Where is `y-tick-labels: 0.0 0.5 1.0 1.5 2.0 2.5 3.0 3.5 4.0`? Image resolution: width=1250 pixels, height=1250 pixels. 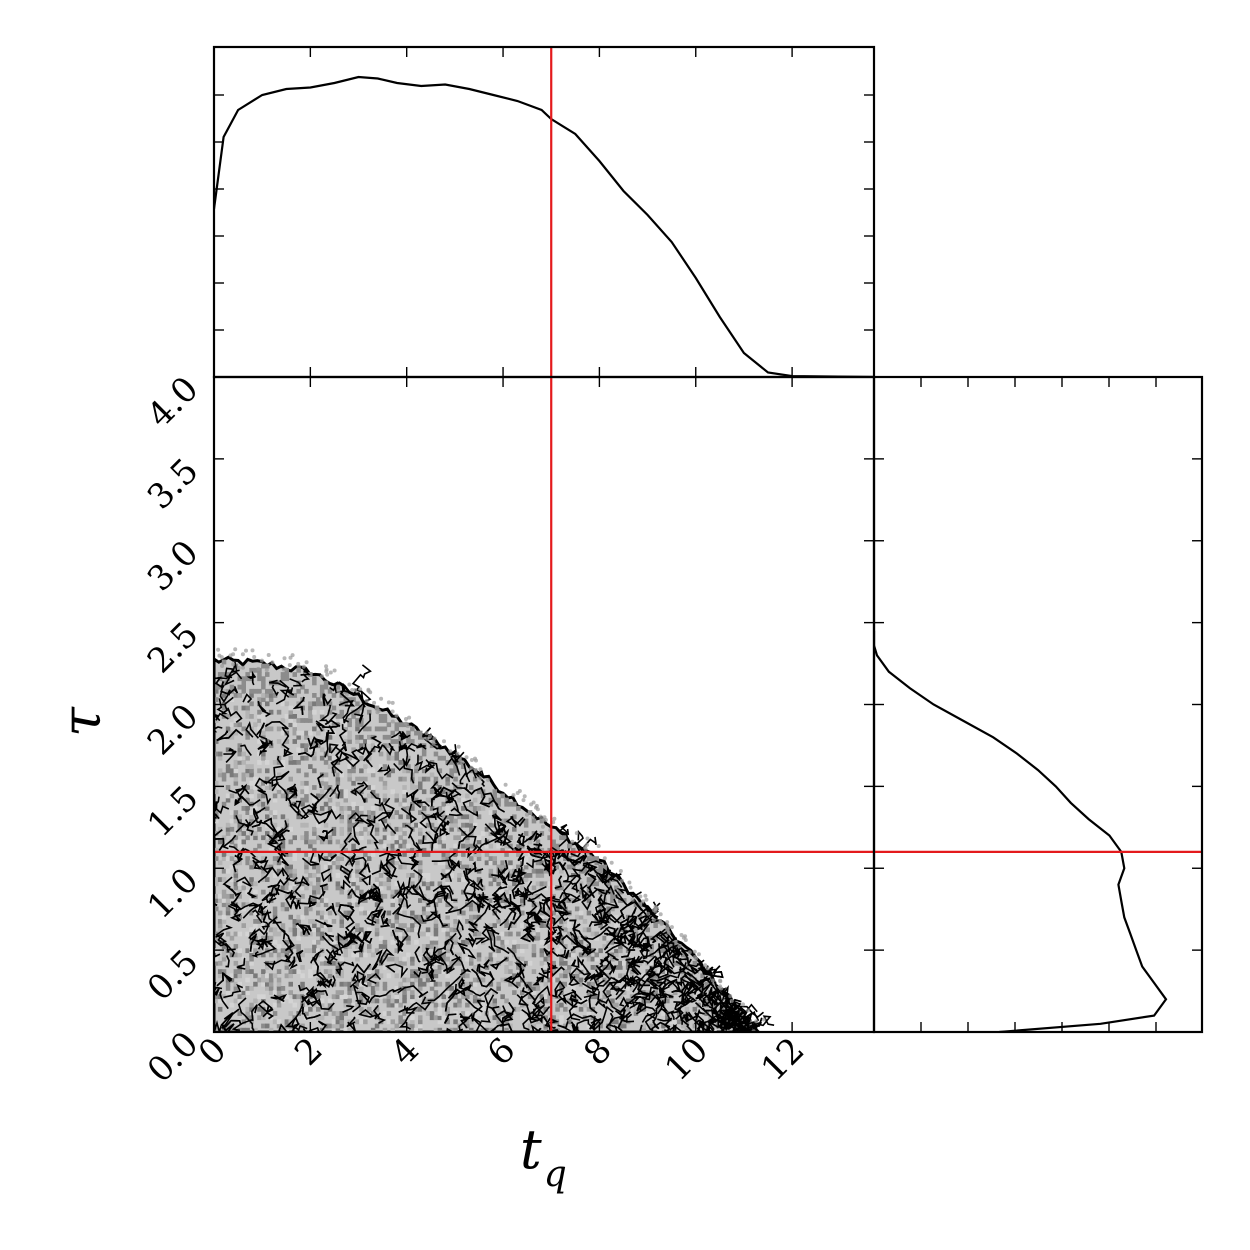 y-tick-labels: 0.0 0.5 1.0 1.5 2.0 2.5 3.0 3.5 4.0 is located at coordinates (173, 730).